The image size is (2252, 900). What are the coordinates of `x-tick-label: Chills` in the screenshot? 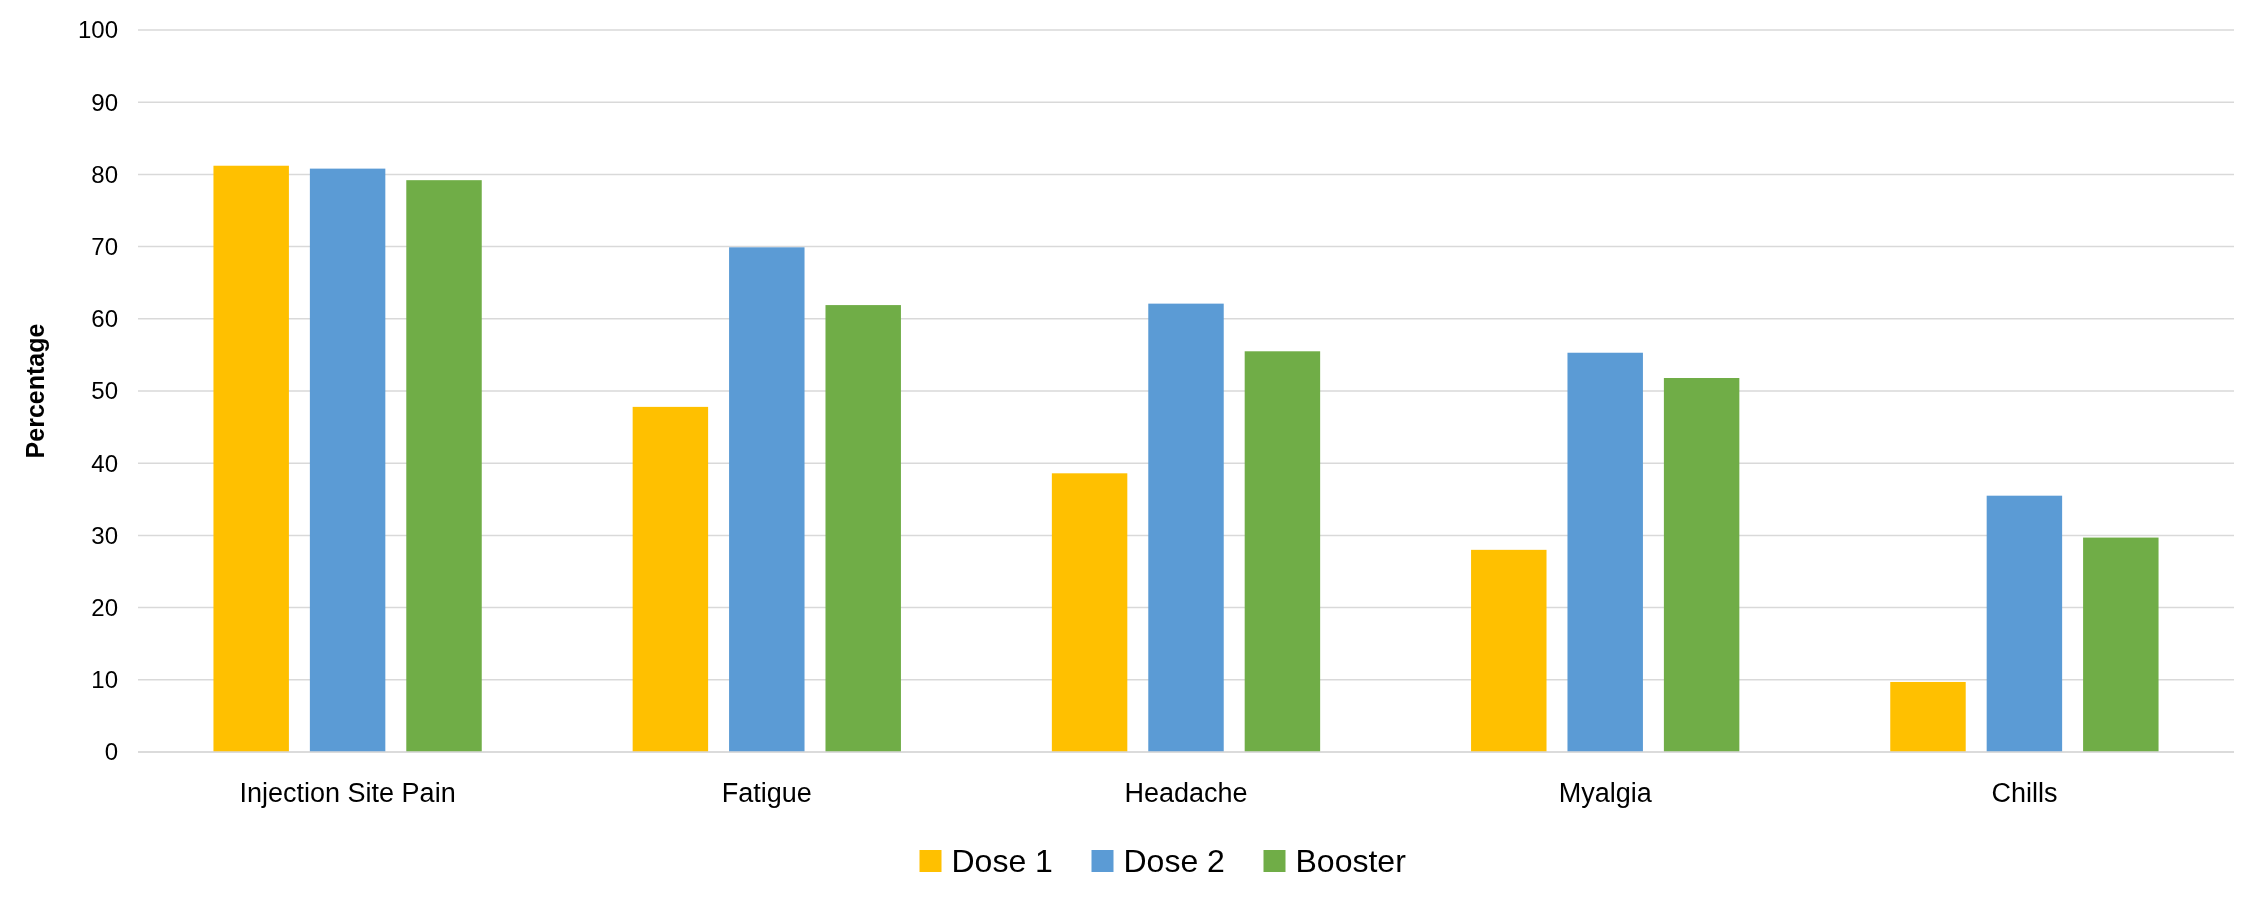 It's located at (2024, 793).